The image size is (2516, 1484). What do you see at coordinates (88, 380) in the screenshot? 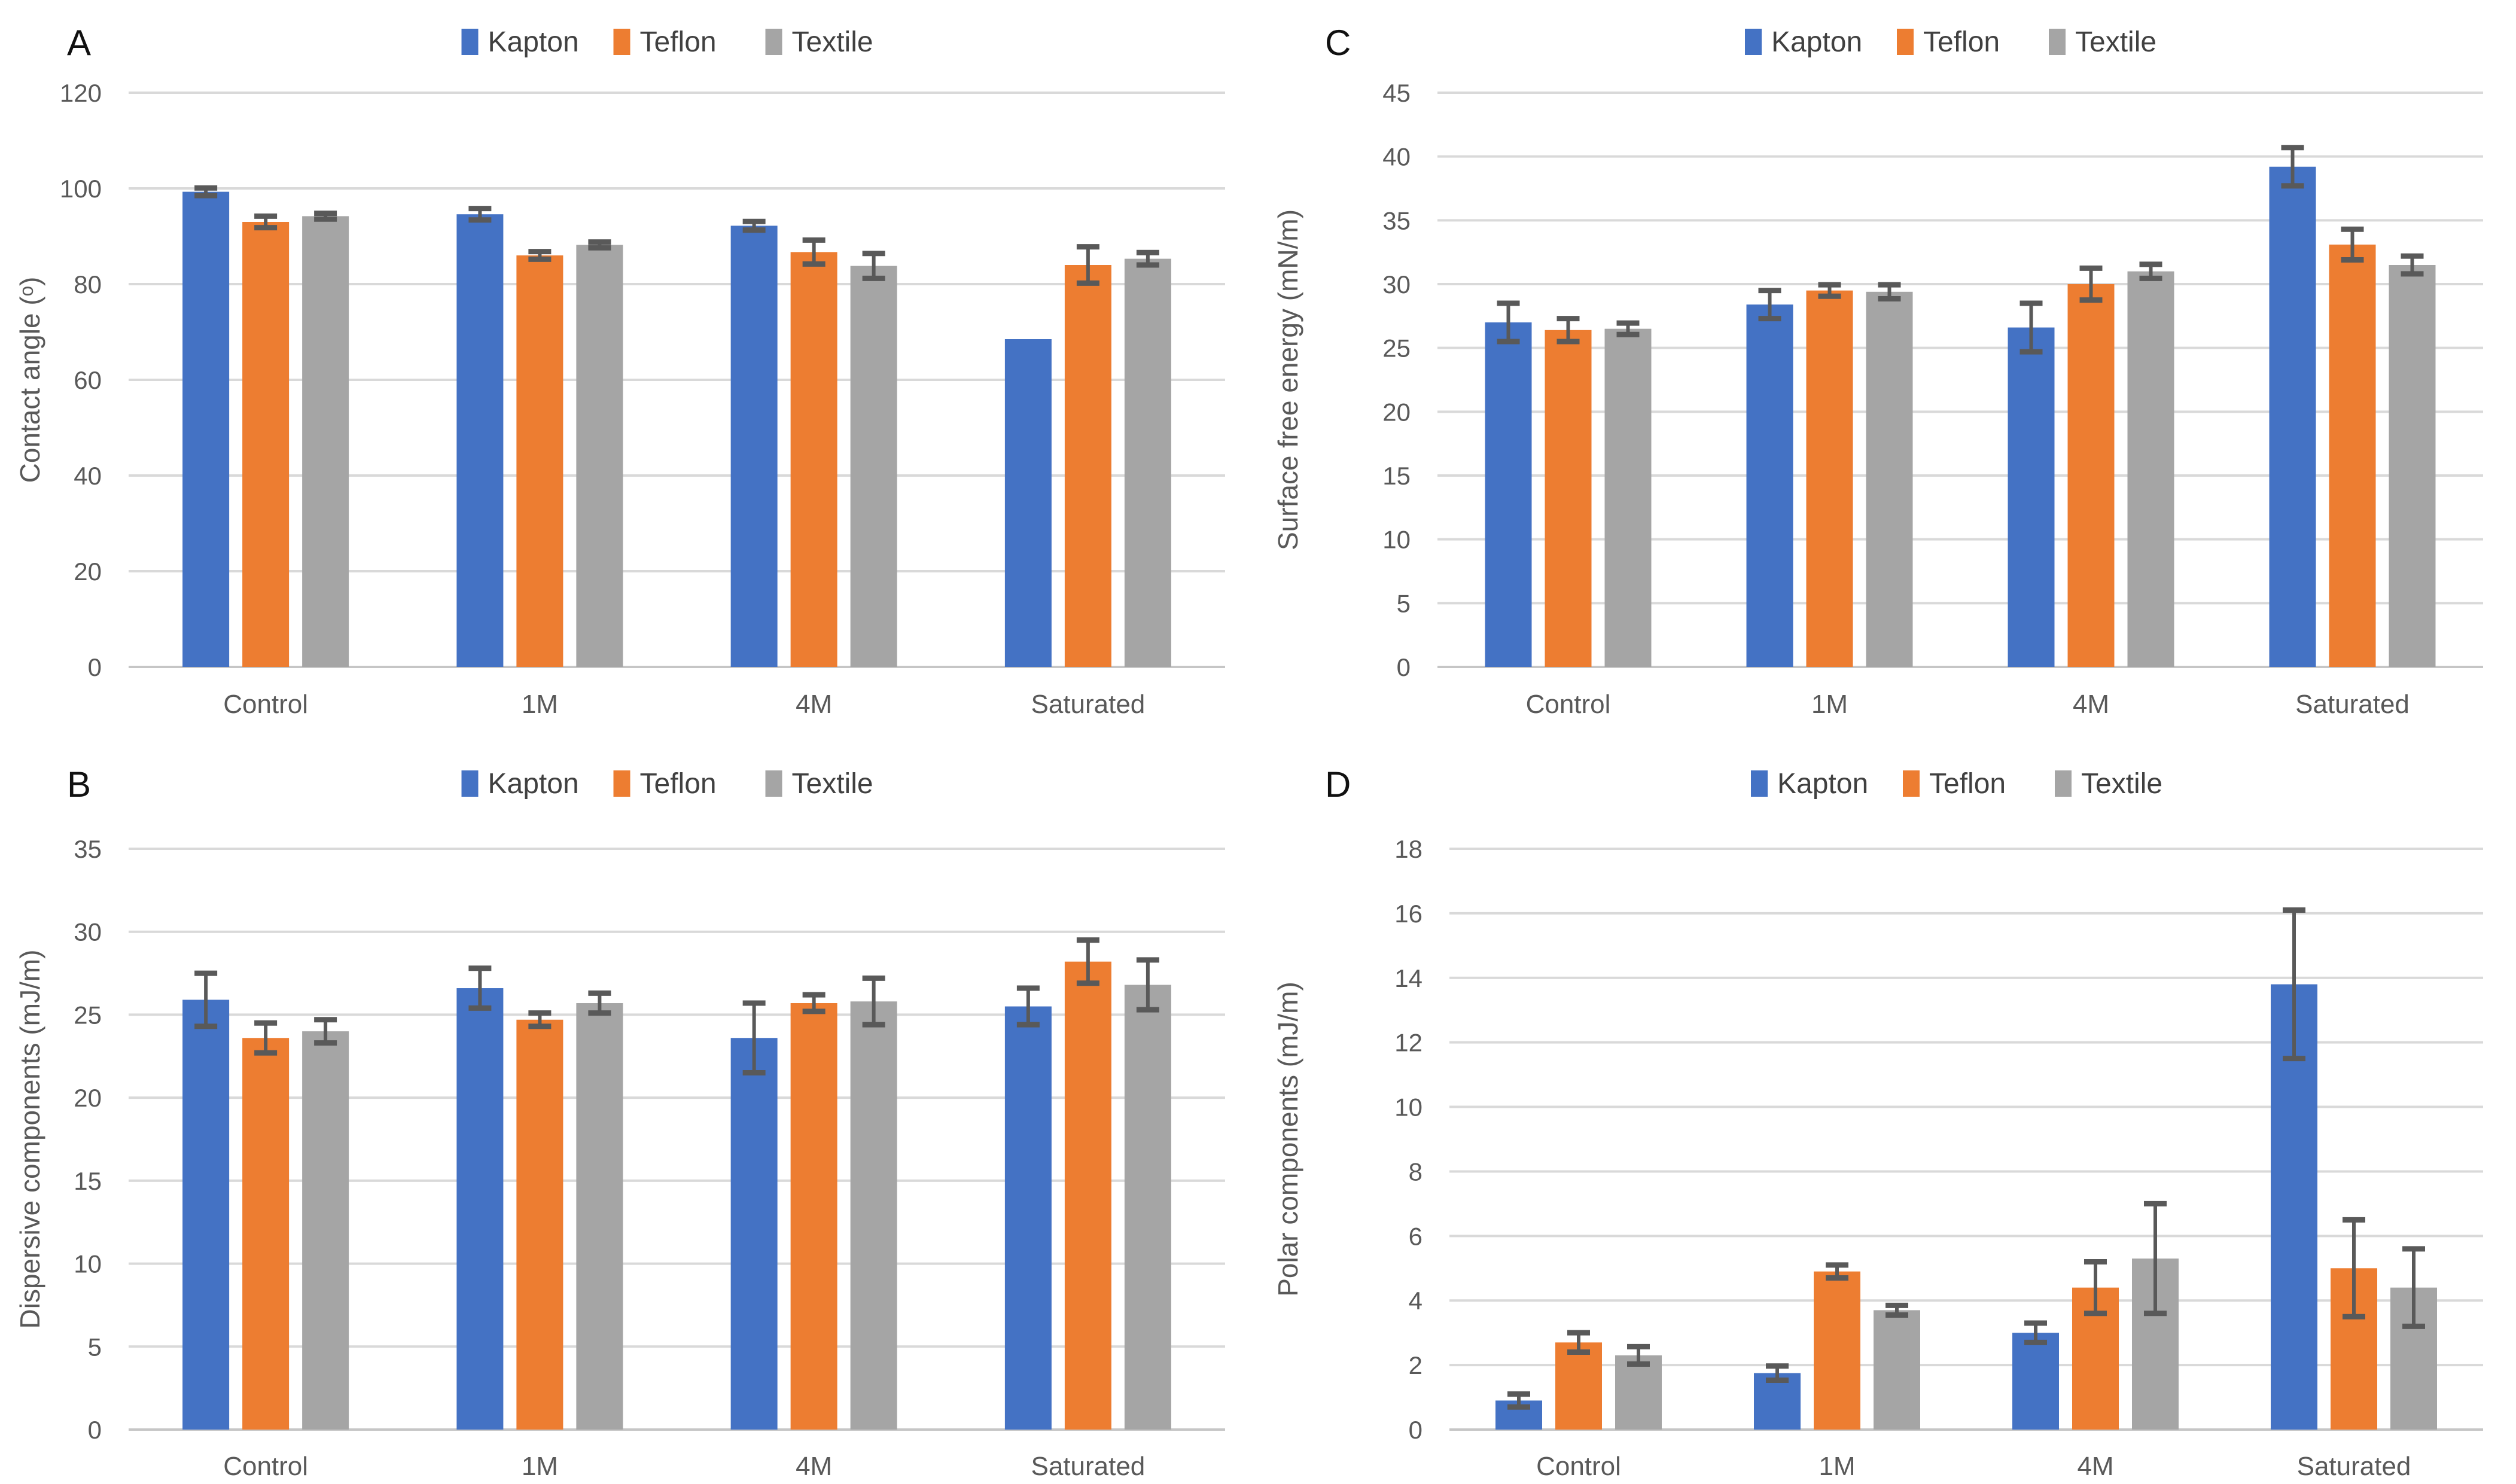
I see `y-tick-label-60: 60` at bounding box center [88, 380].